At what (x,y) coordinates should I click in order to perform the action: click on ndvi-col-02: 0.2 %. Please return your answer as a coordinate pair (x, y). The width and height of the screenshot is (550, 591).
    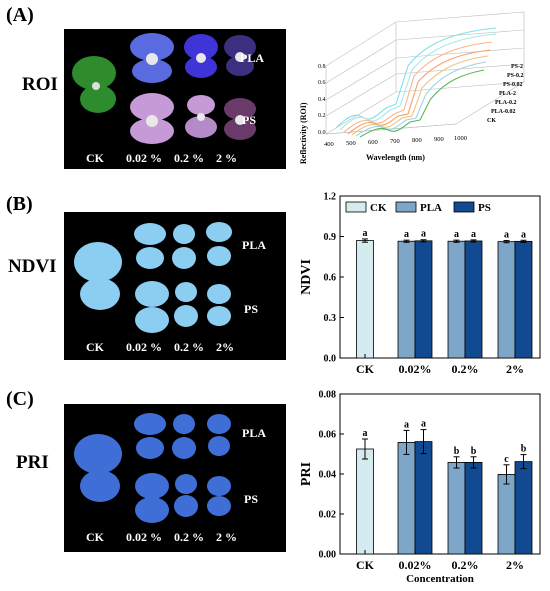
    Looking at the image, I should click on (189, 347).